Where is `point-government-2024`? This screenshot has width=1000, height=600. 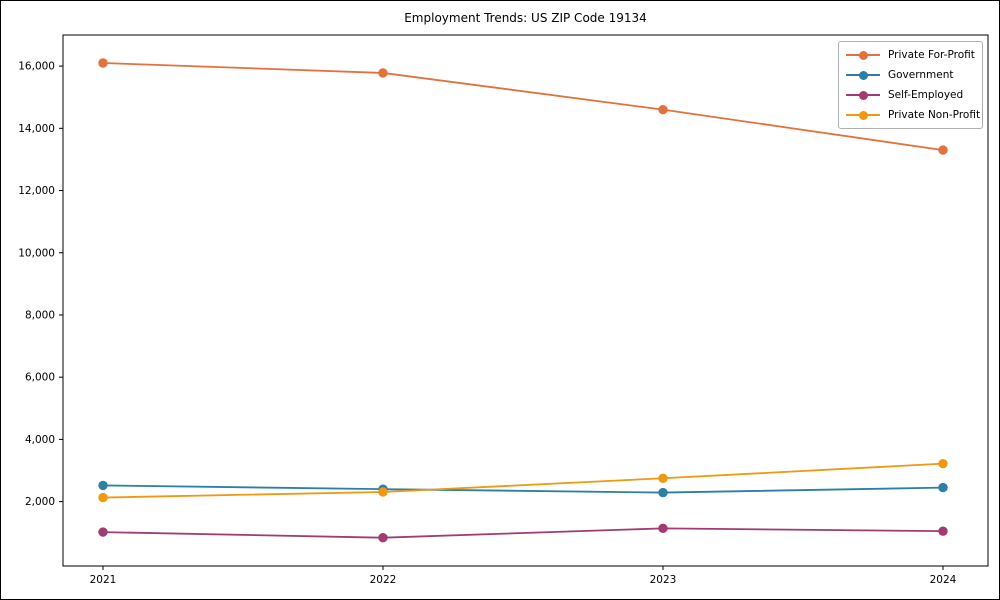 point-government-2024 is located at coordinates (943, 487).